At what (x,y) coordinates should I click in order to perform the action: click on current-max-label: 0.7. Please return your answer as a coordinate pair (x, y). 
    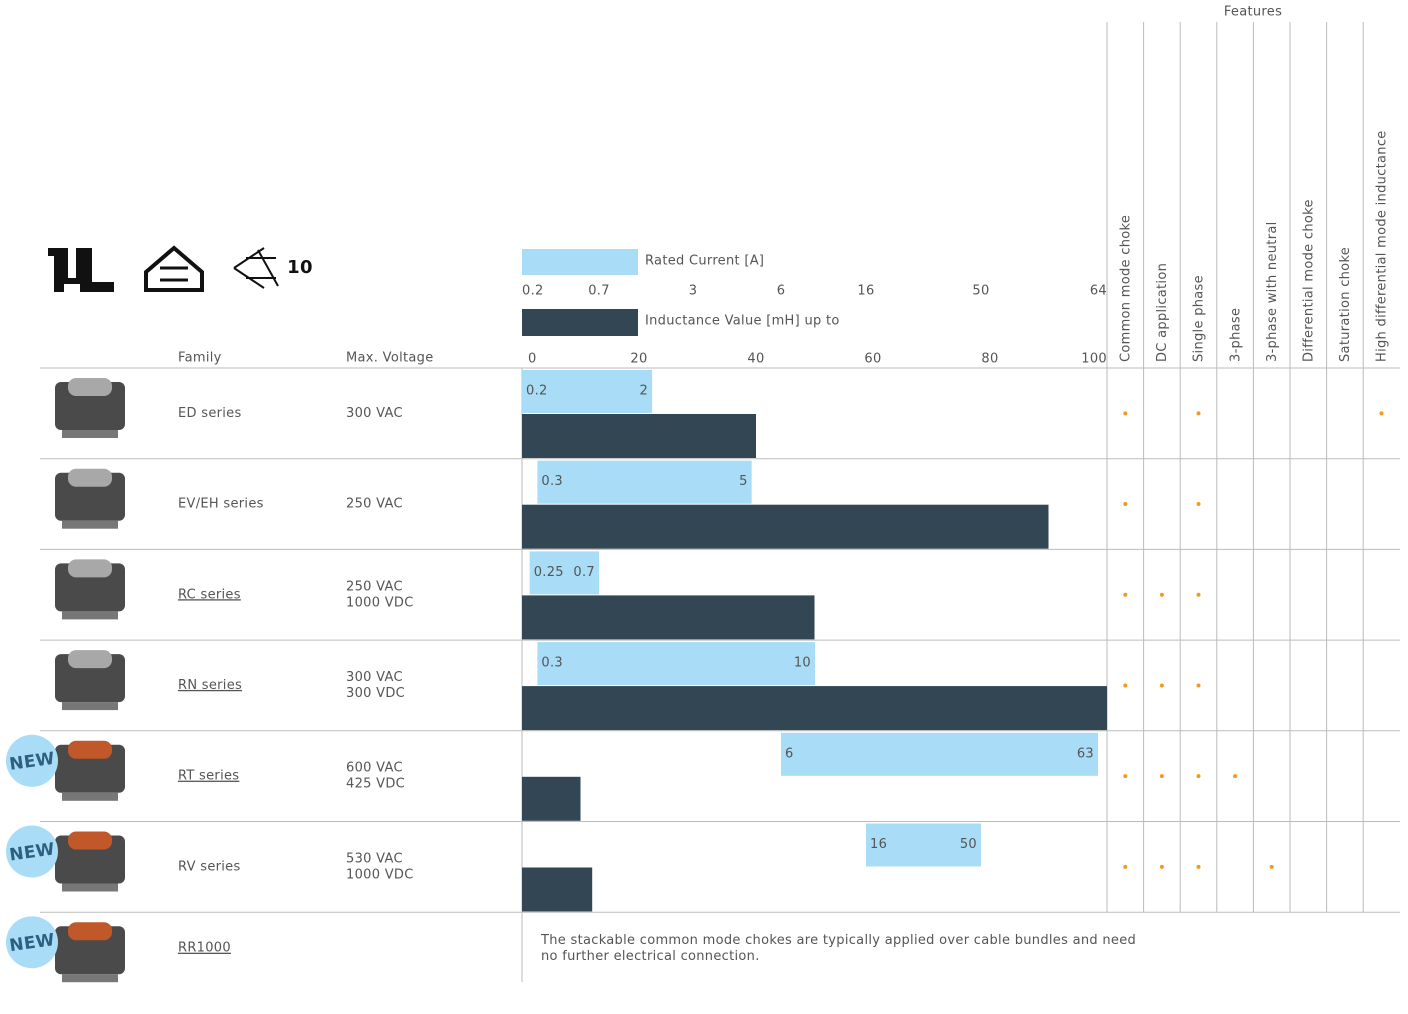
    Looking at the image, I should click on (584, 572).